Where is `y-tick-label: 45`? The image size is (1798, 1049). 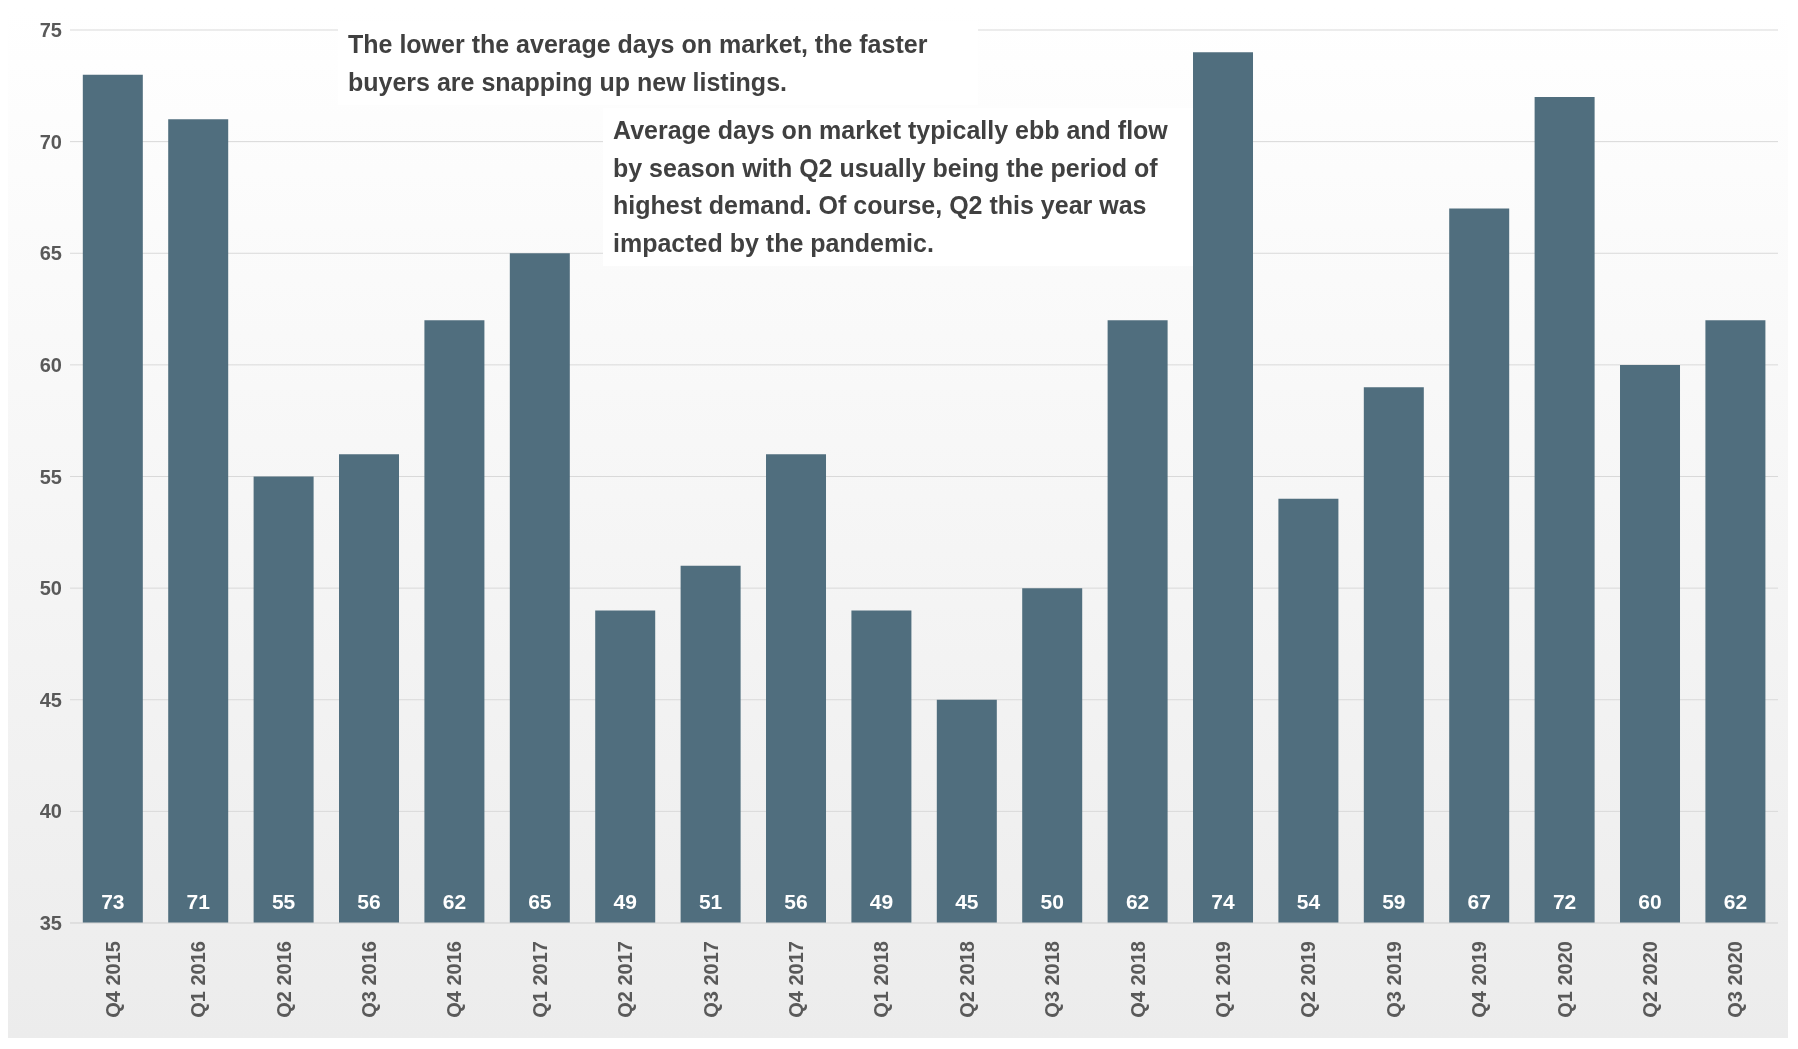 y-tick-label: 45 is located at coordinates (50, 699).